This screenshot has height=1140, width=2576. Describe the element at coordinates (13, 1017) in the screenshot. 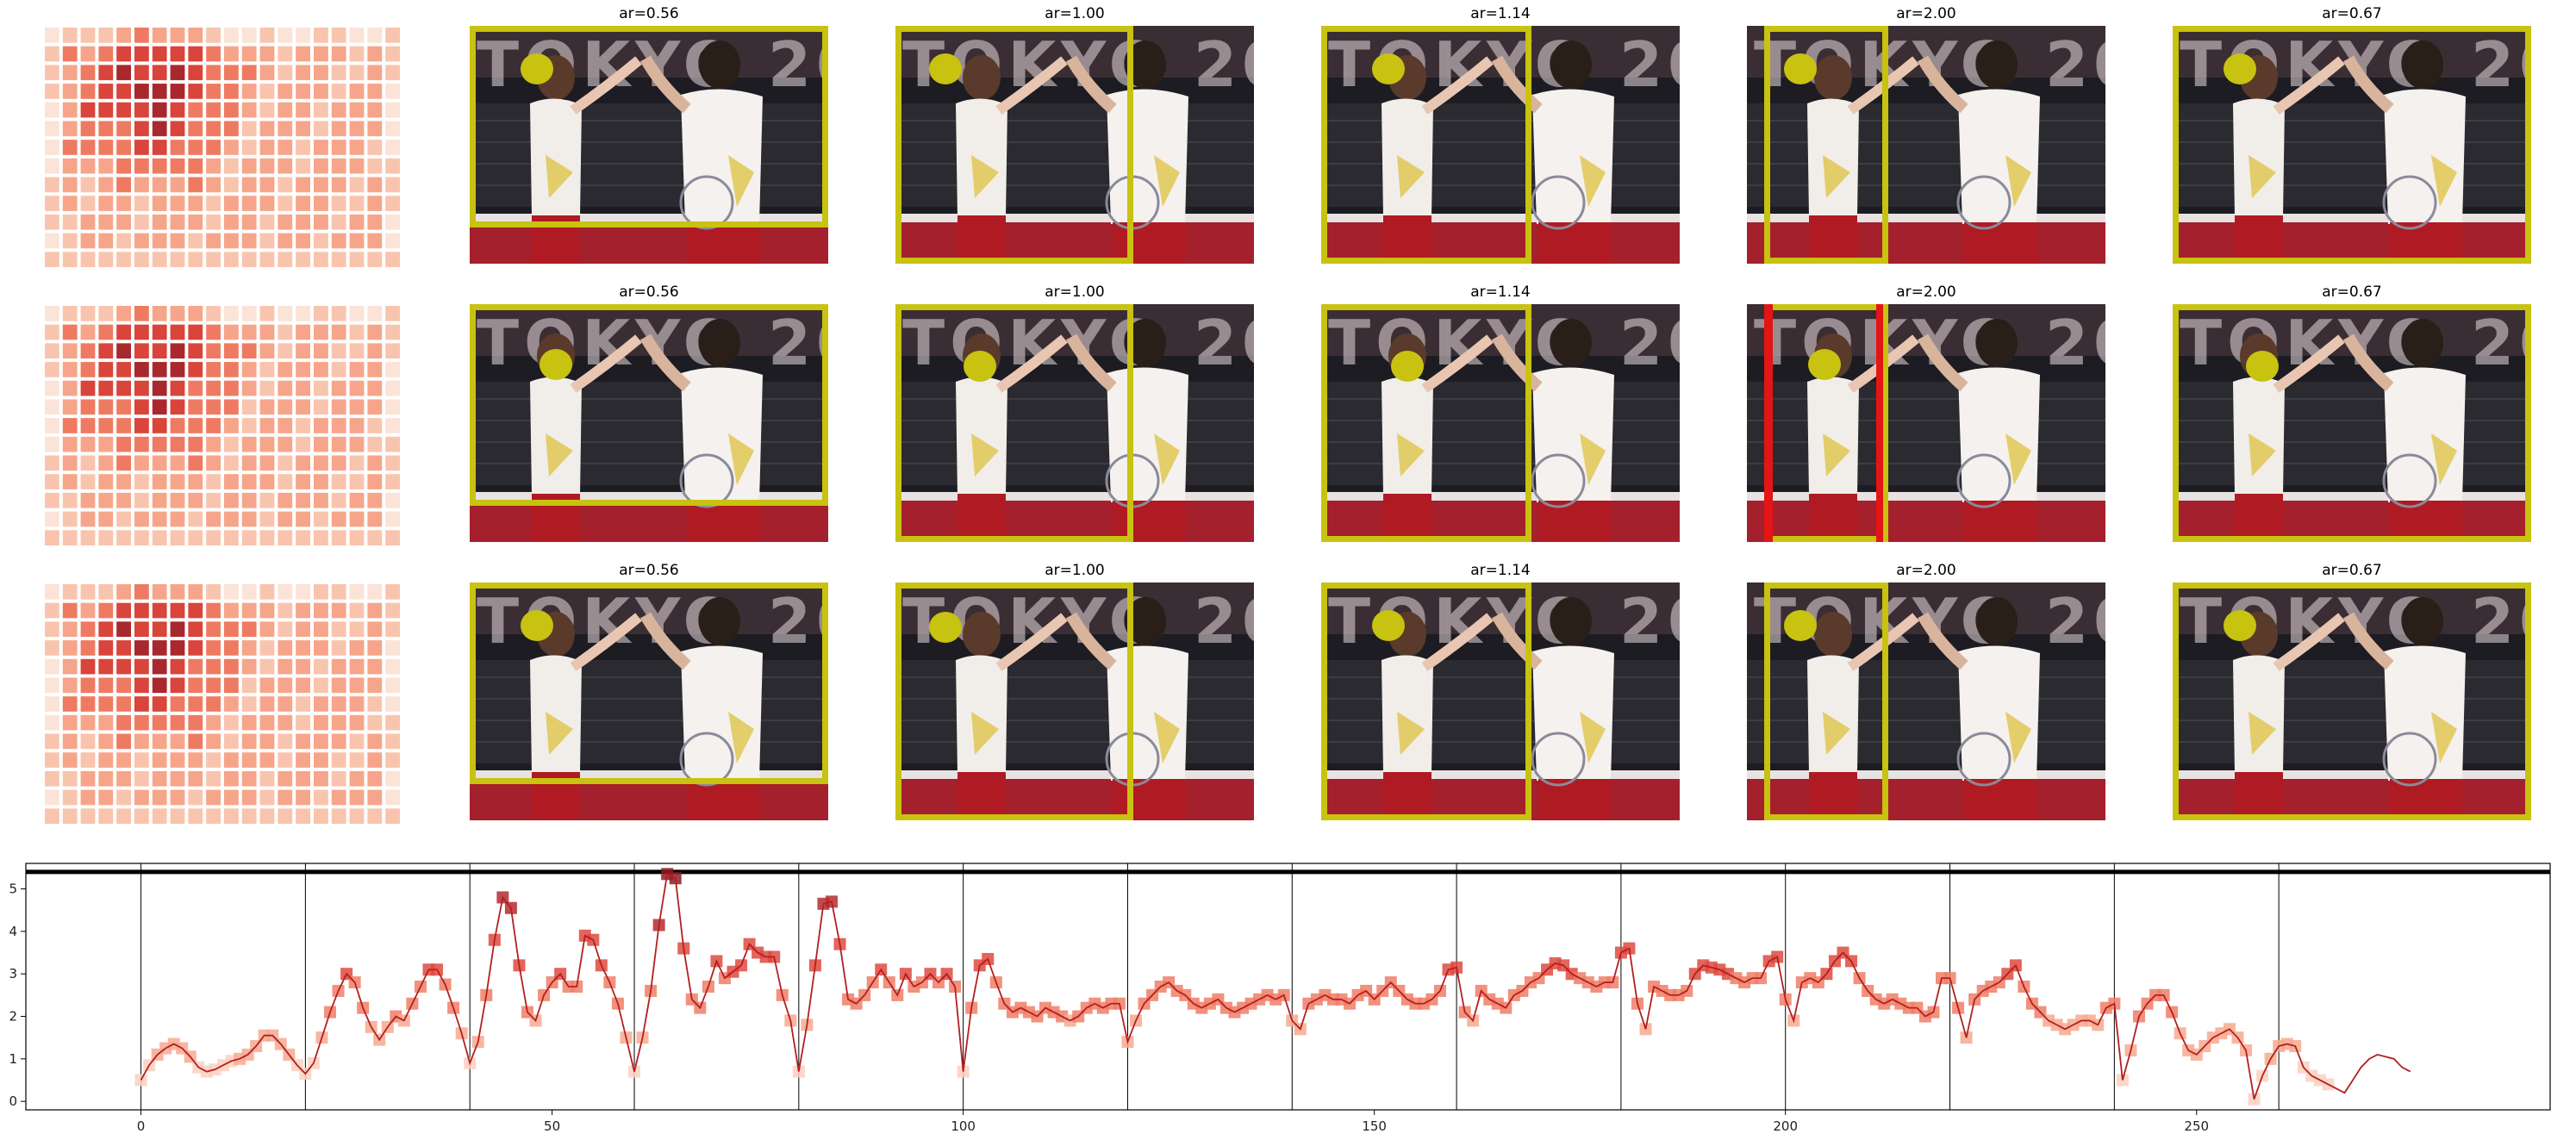

I see `y-tick-label: 2` at that location.